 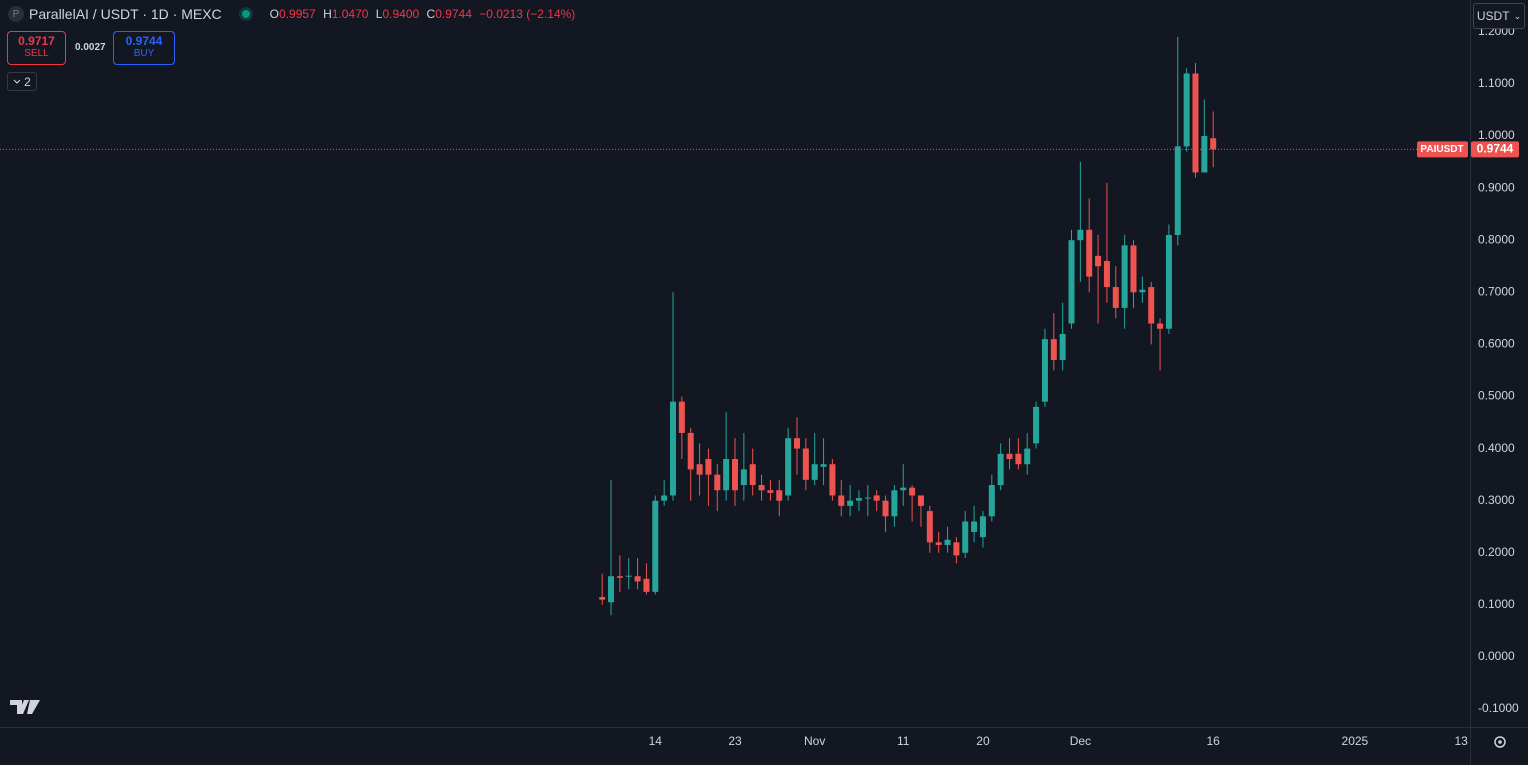 I want to click on currency-label: USDT, so click(x=1493, y=16).